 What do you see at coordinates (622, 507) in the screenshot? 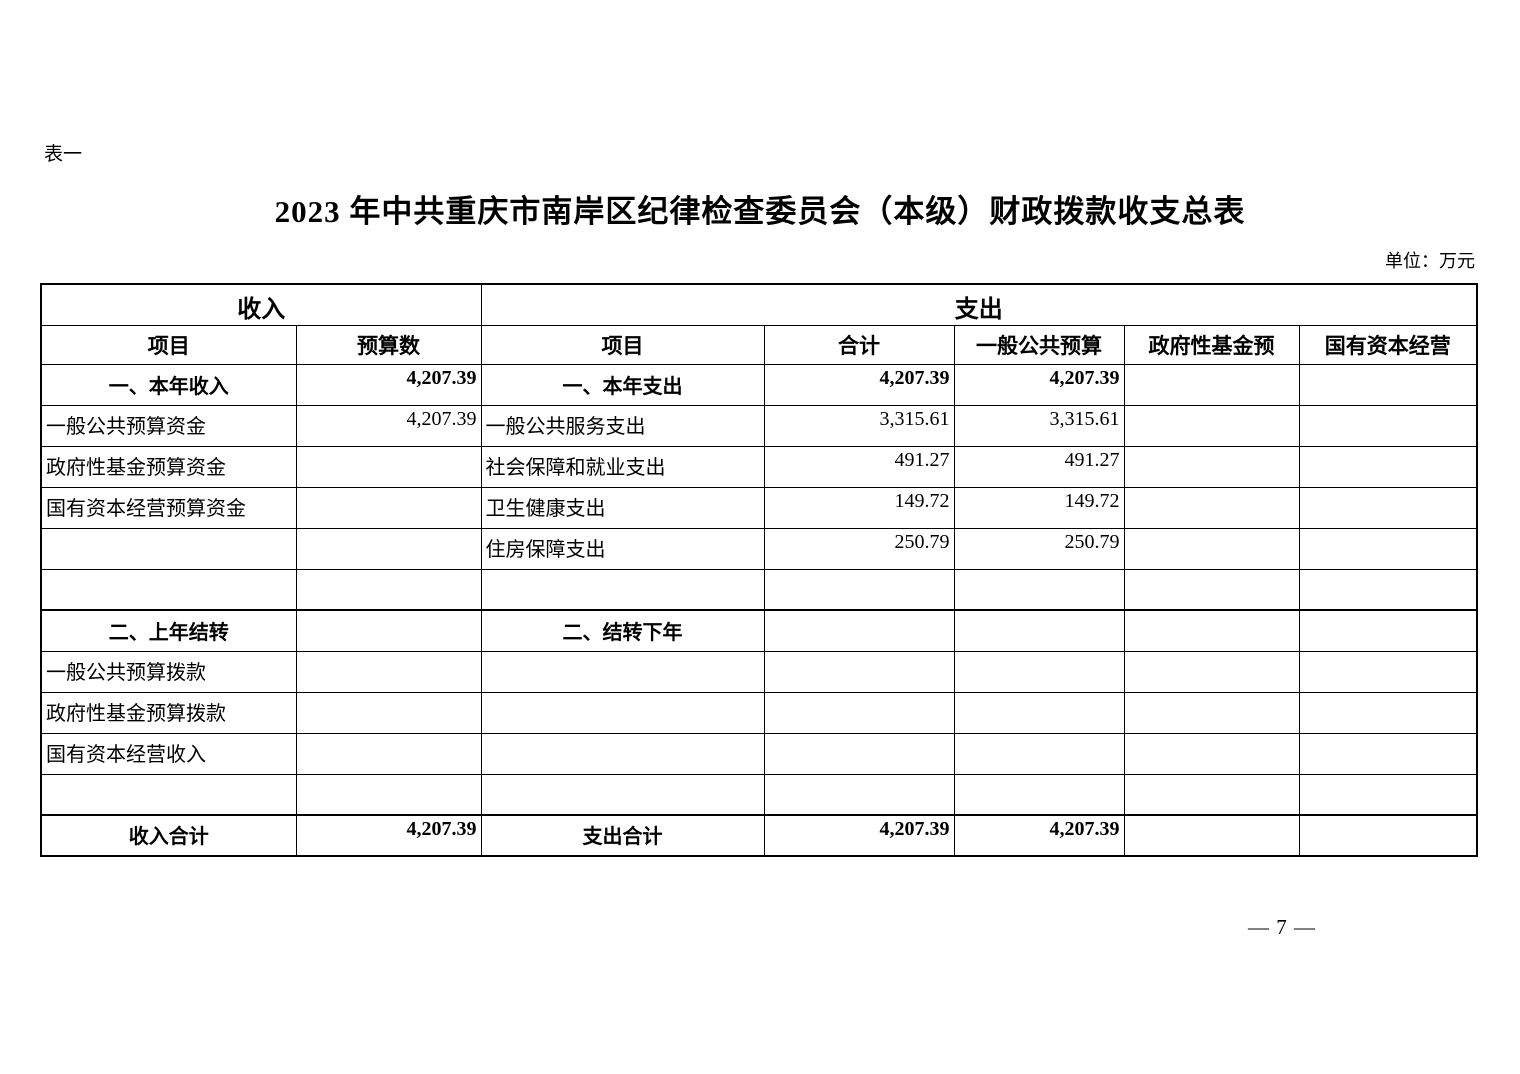
I see `expense-item-cell: 卫生健康支出` at bounding box center [622, 507].